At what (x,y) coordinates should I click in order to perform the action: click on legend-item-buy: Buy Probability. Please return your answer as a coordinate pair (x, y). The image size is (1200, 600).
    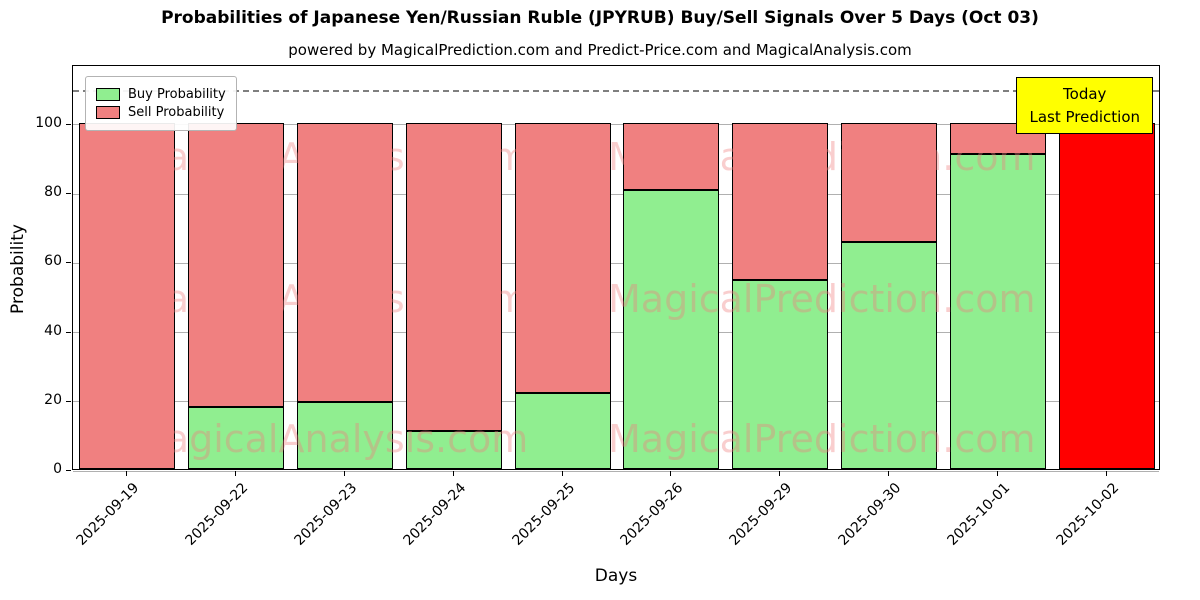
    Looking at the image, I should click on (161, 94).